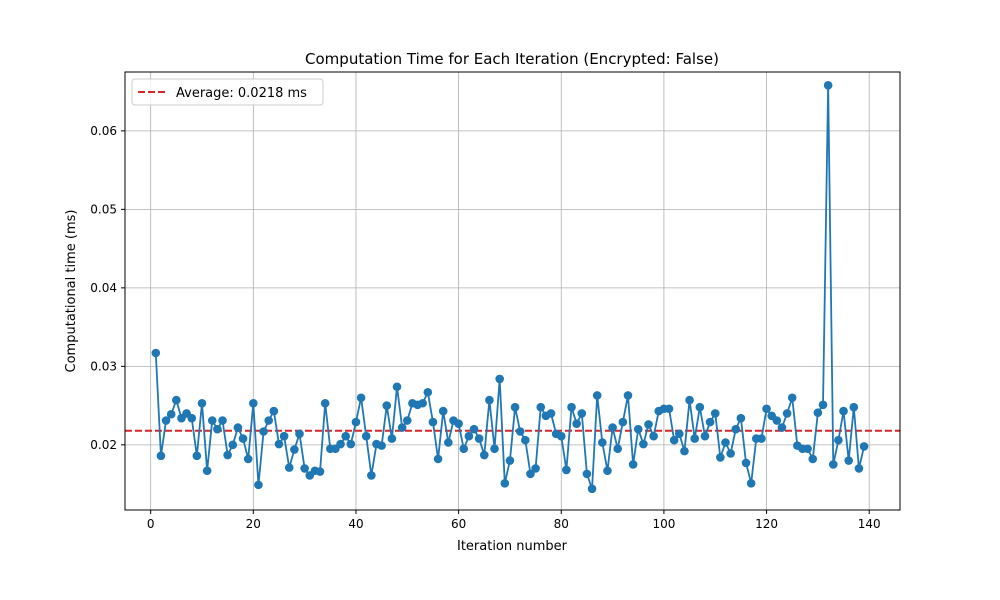 The width and height of the screenshot is (1000, 600). I want to click on x-tick-label: 0, so click(151, 524).